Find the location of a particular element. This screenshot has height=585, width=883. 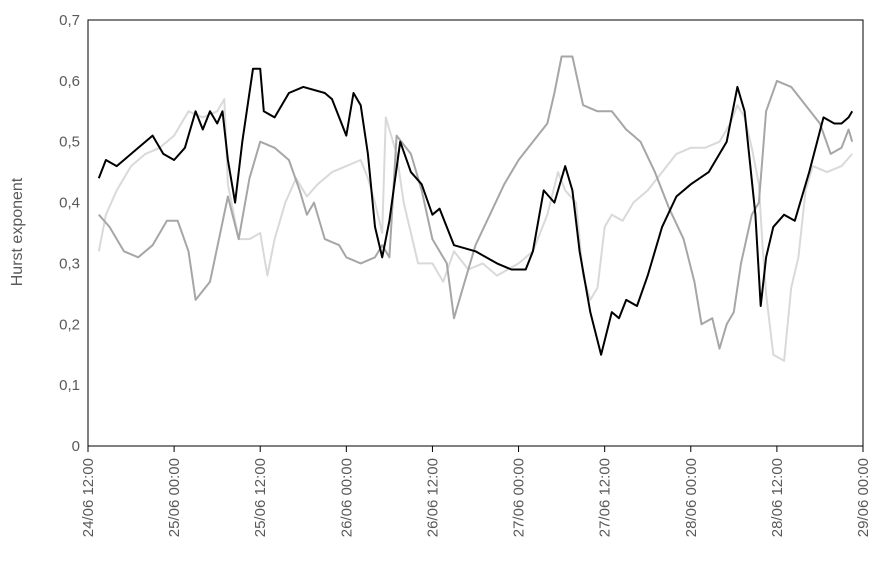

y-tick-label: 0,5 is located at coordinates (69, 142).